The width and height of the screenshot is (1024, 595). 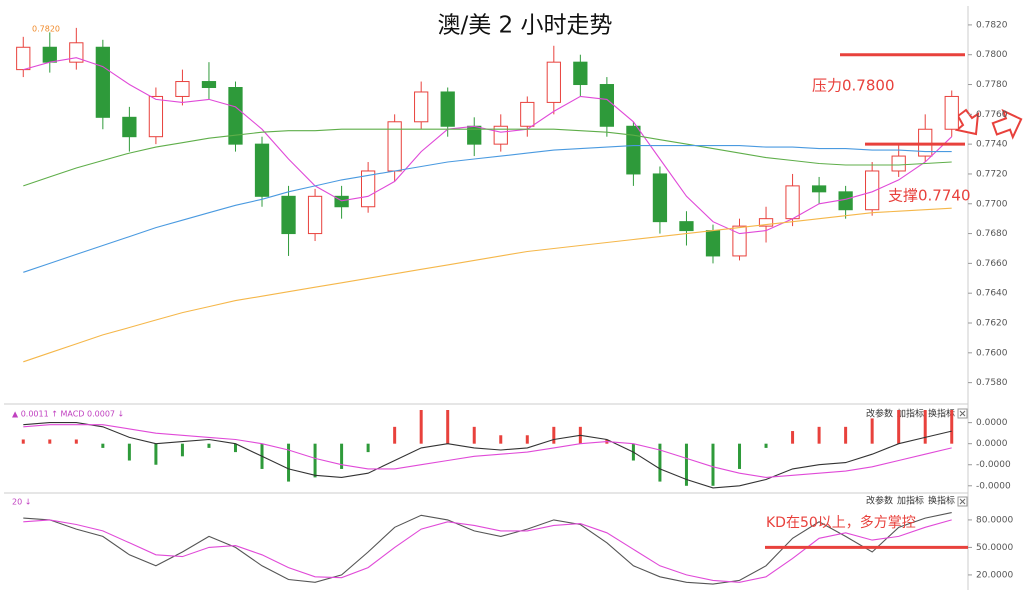 I want to click on level-label: 压力0.7800, so click(x=853, y=86).